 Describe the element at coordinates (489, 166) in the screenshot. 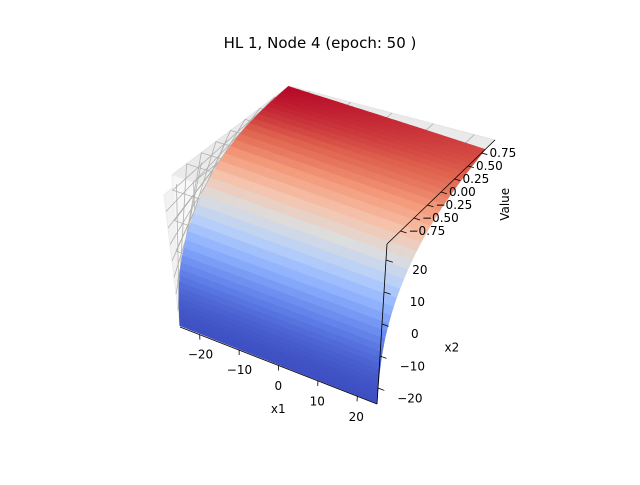

I see `z-tick-label: 0.50` at that location.